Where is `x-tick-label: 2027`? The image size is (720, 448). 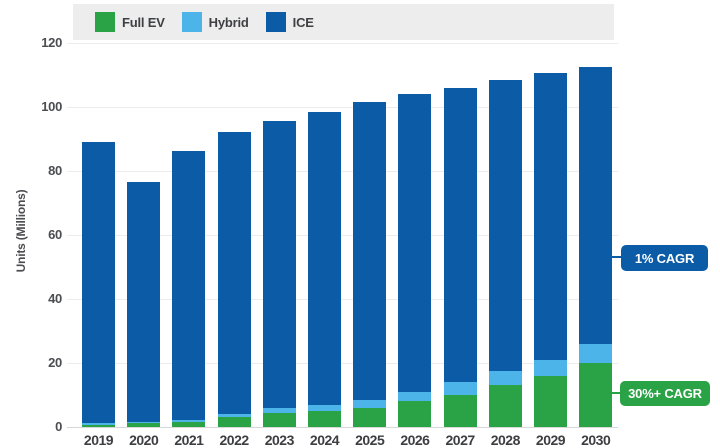
x-tick-label: 2027 is located at coordinates (460, 440).